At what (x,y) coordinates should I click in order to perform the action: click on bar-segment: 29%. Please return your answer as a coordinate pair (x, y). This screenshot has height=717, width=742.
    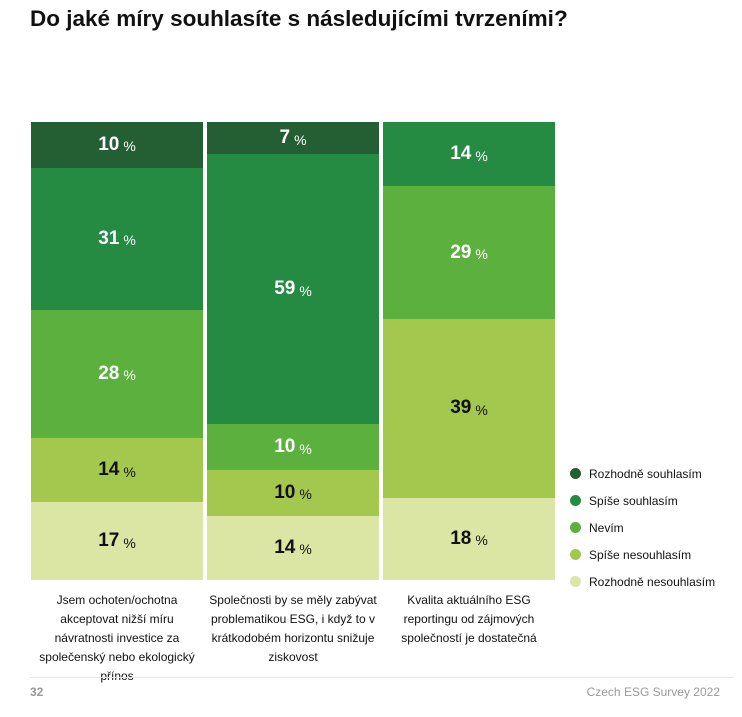
    Looking at the image, I should click on (469, 252).